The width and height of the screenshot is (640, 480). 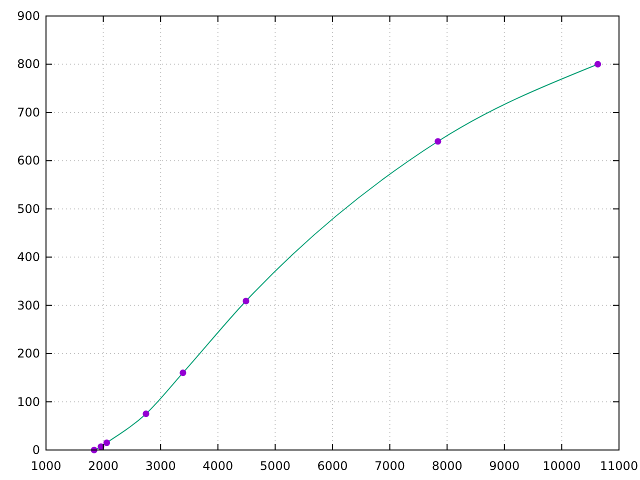 I want to click on x-tick-label: 5000, so click(x=275, y=466).